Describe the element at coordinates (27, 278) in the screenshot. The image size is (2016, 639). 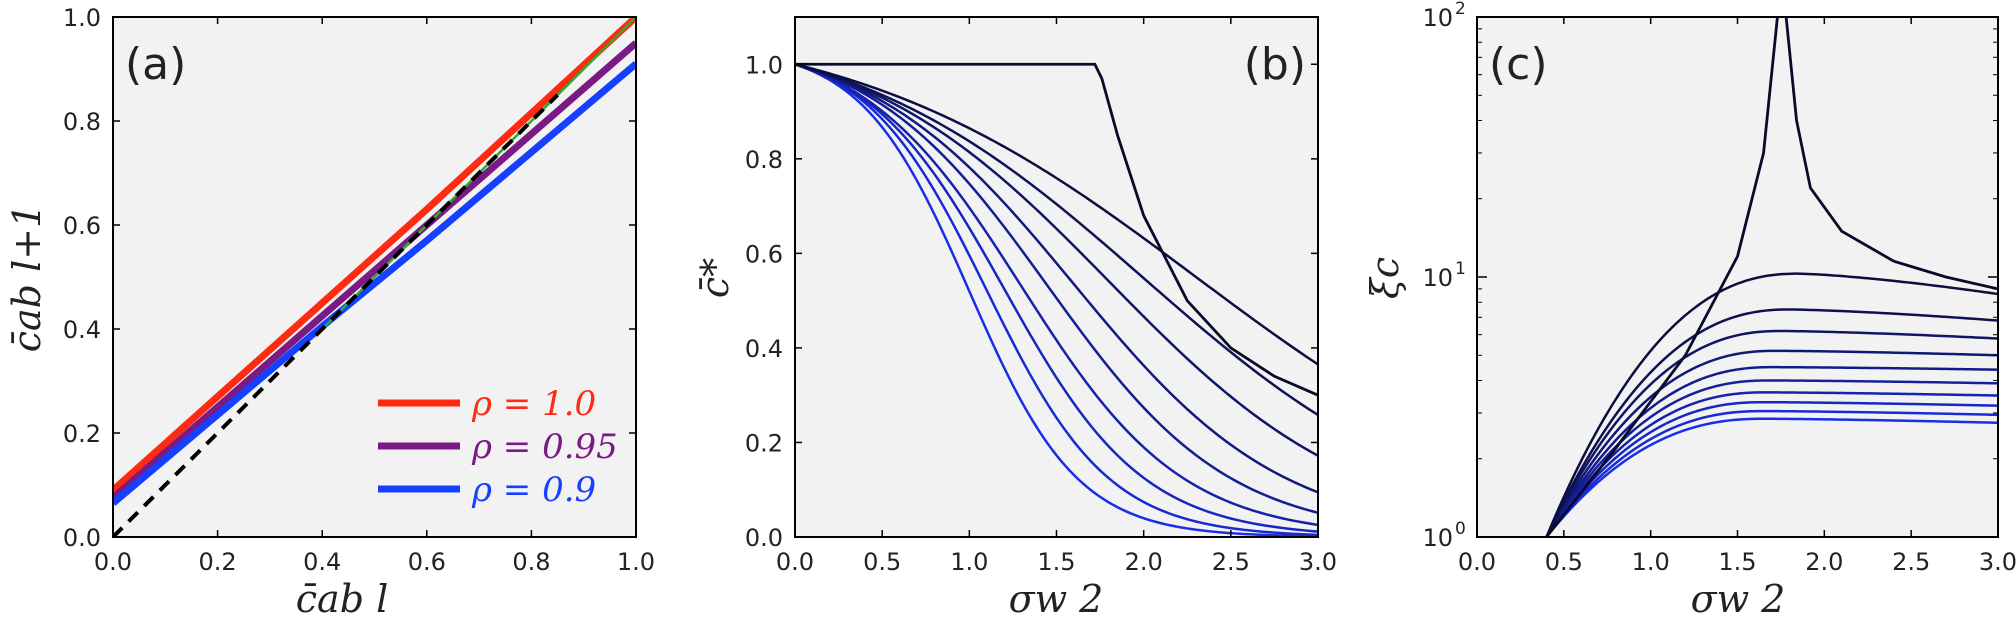
I see `y-axis-label: c̄ab l+1` at that location.